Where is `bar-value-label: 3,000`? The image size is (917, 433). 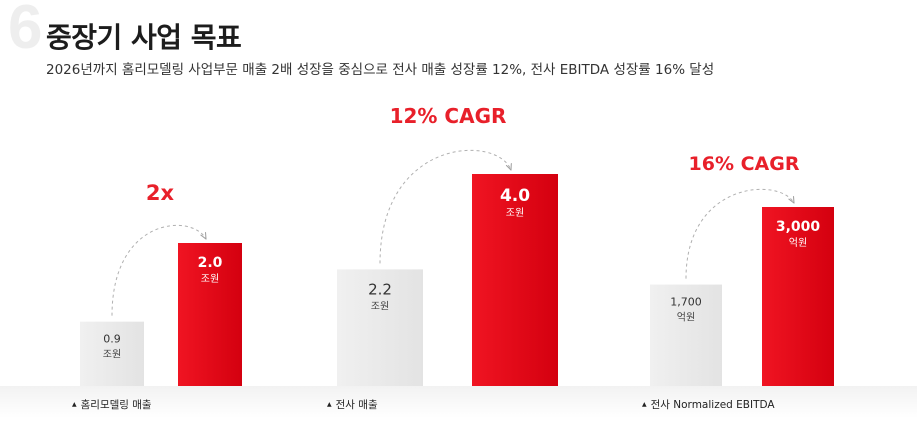
bar-value-label: 3,000 is located at coordinates (798, 227).